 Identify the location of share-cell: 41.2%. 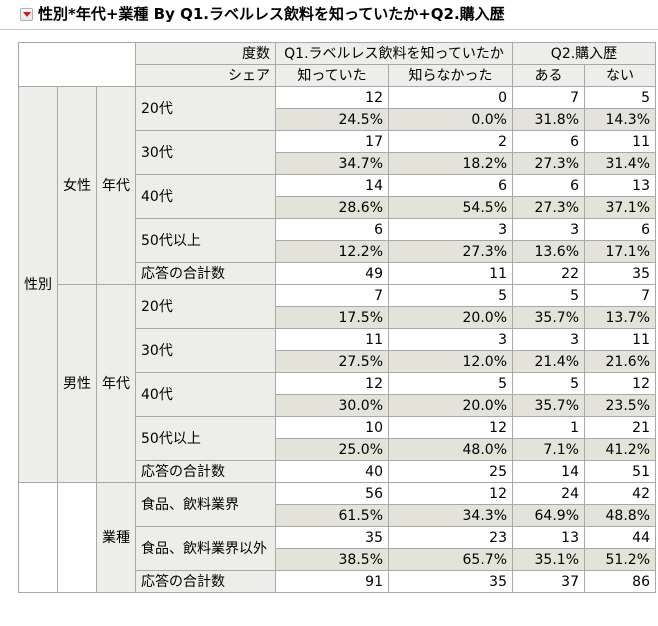
(620, 449).